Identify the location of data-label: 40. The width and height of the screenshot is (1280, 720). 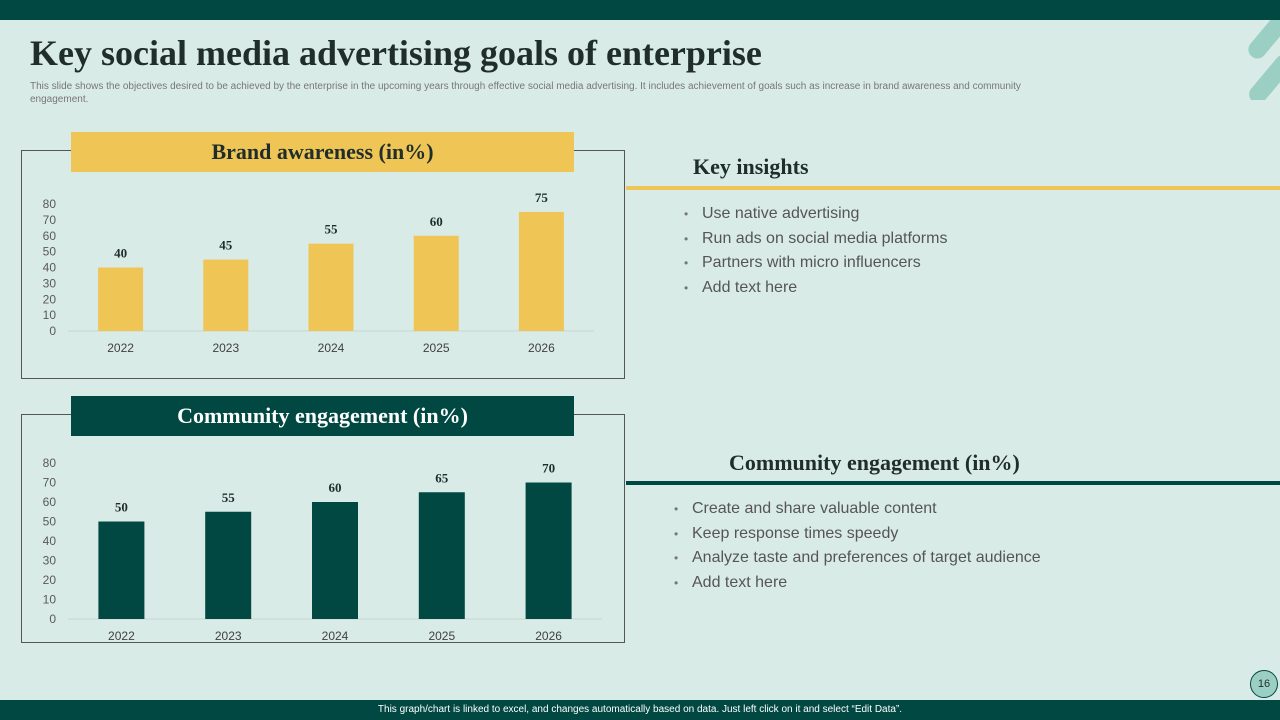
(120, 253).